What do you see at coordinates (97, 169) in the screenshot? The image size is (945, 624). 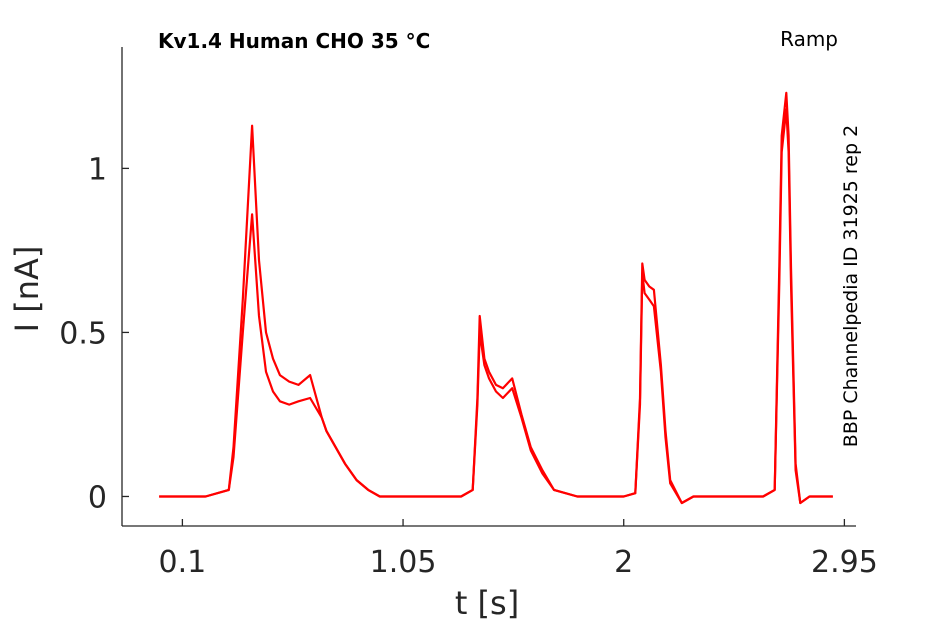 I see `y-tick-label: 1` at bounding box center [97, 169].